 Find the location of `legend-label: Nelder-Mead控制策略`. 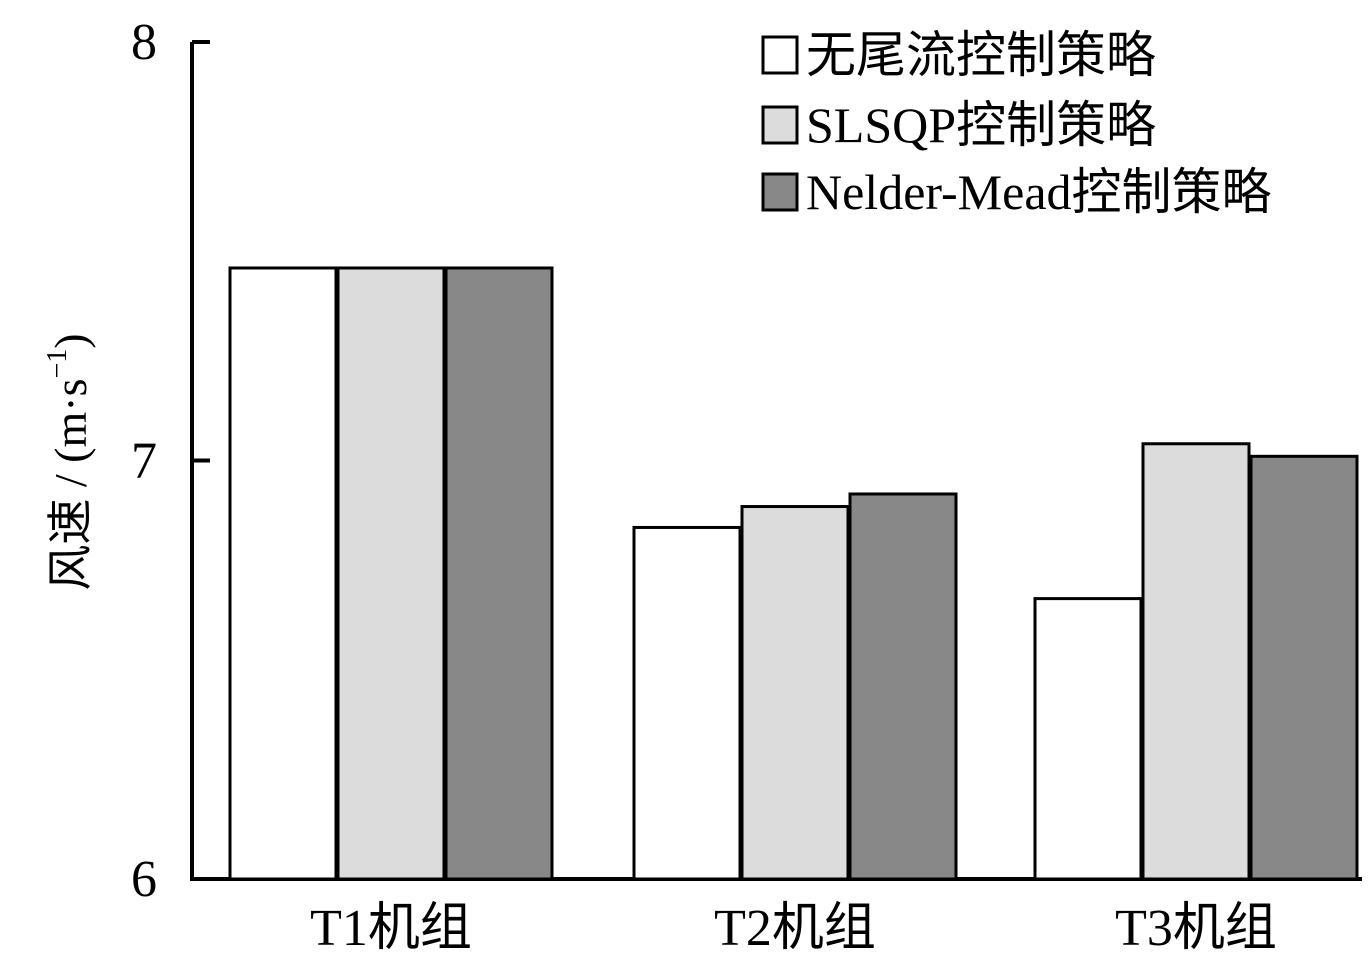

legend-label: Nelder-Mead控制策略 is located at coordinates (1039, 192).